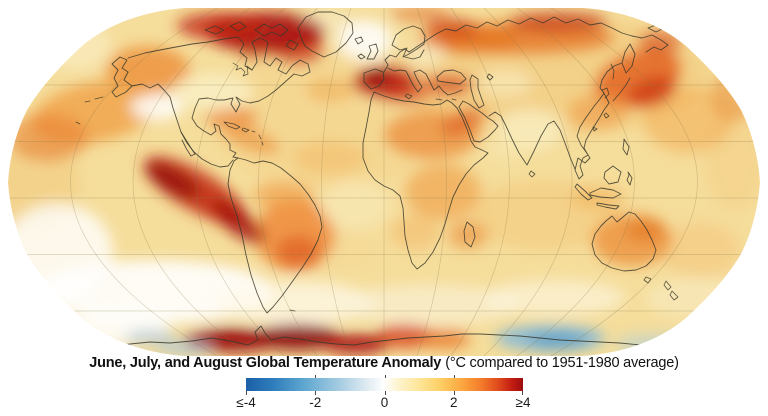 This screenshot has height=416, width=768. Describe the element at coordinates (523, 402) in the screenshot. I see `colorbar-label: ≥4` at that location.